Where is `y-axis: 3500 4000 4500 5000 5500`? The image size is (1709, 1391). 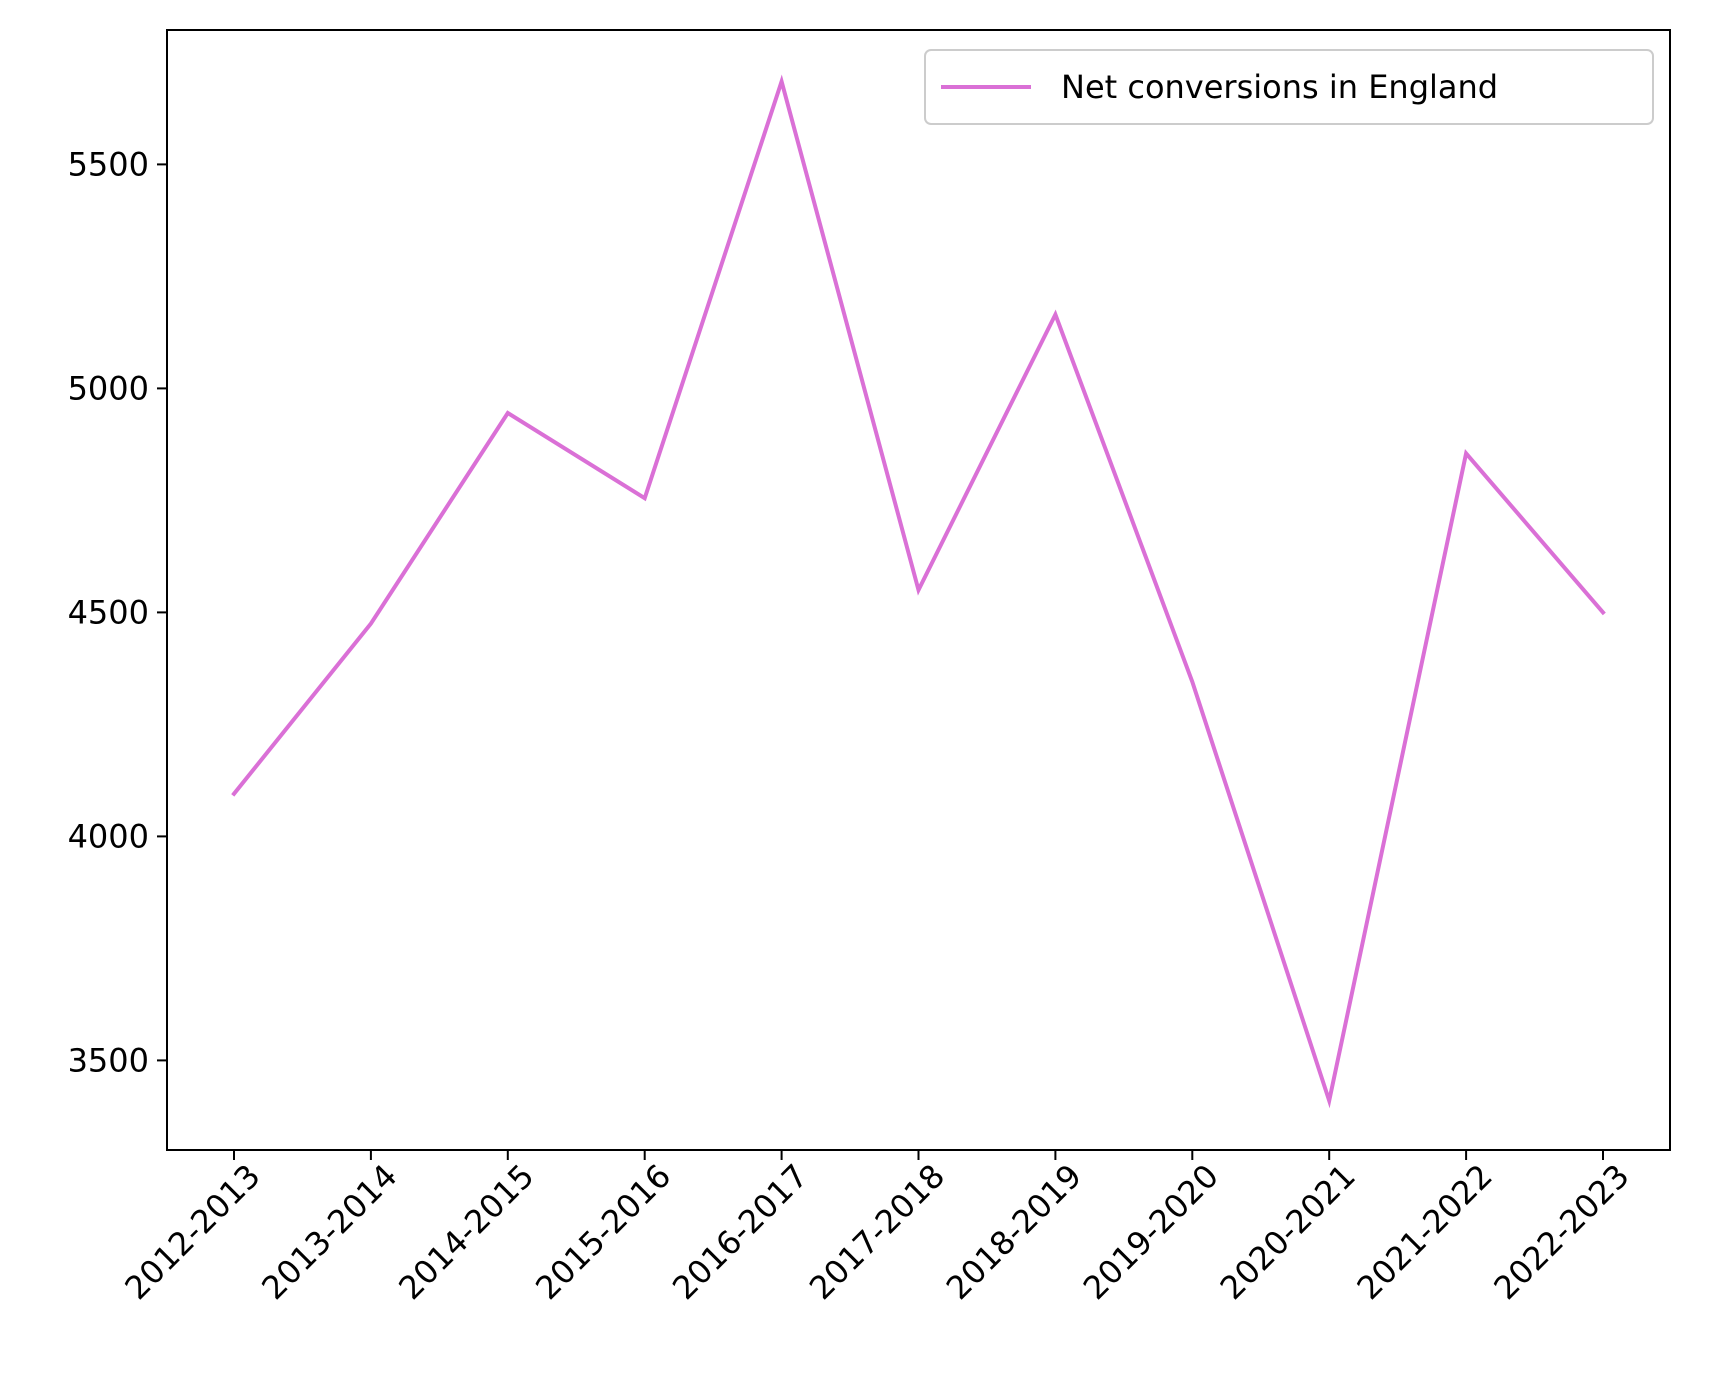 y-axis: 3500 4000 4500 5000 5500 is located at coordinates (117, 612).